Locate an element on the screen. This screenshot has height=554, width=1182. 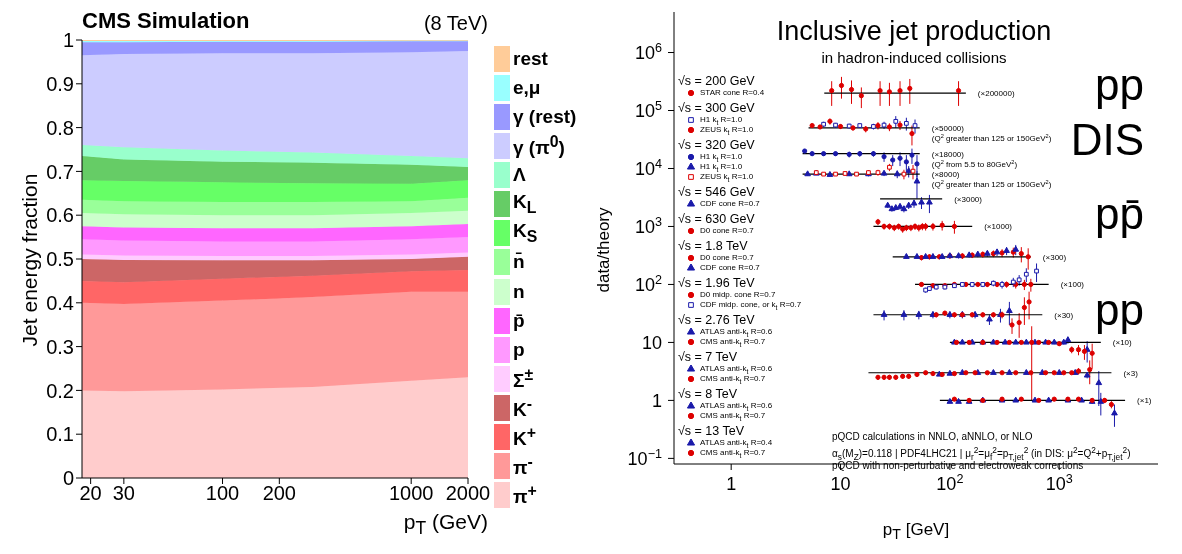
x-tick-label: 10$^{2}$ is located at coordinates (950, 483).